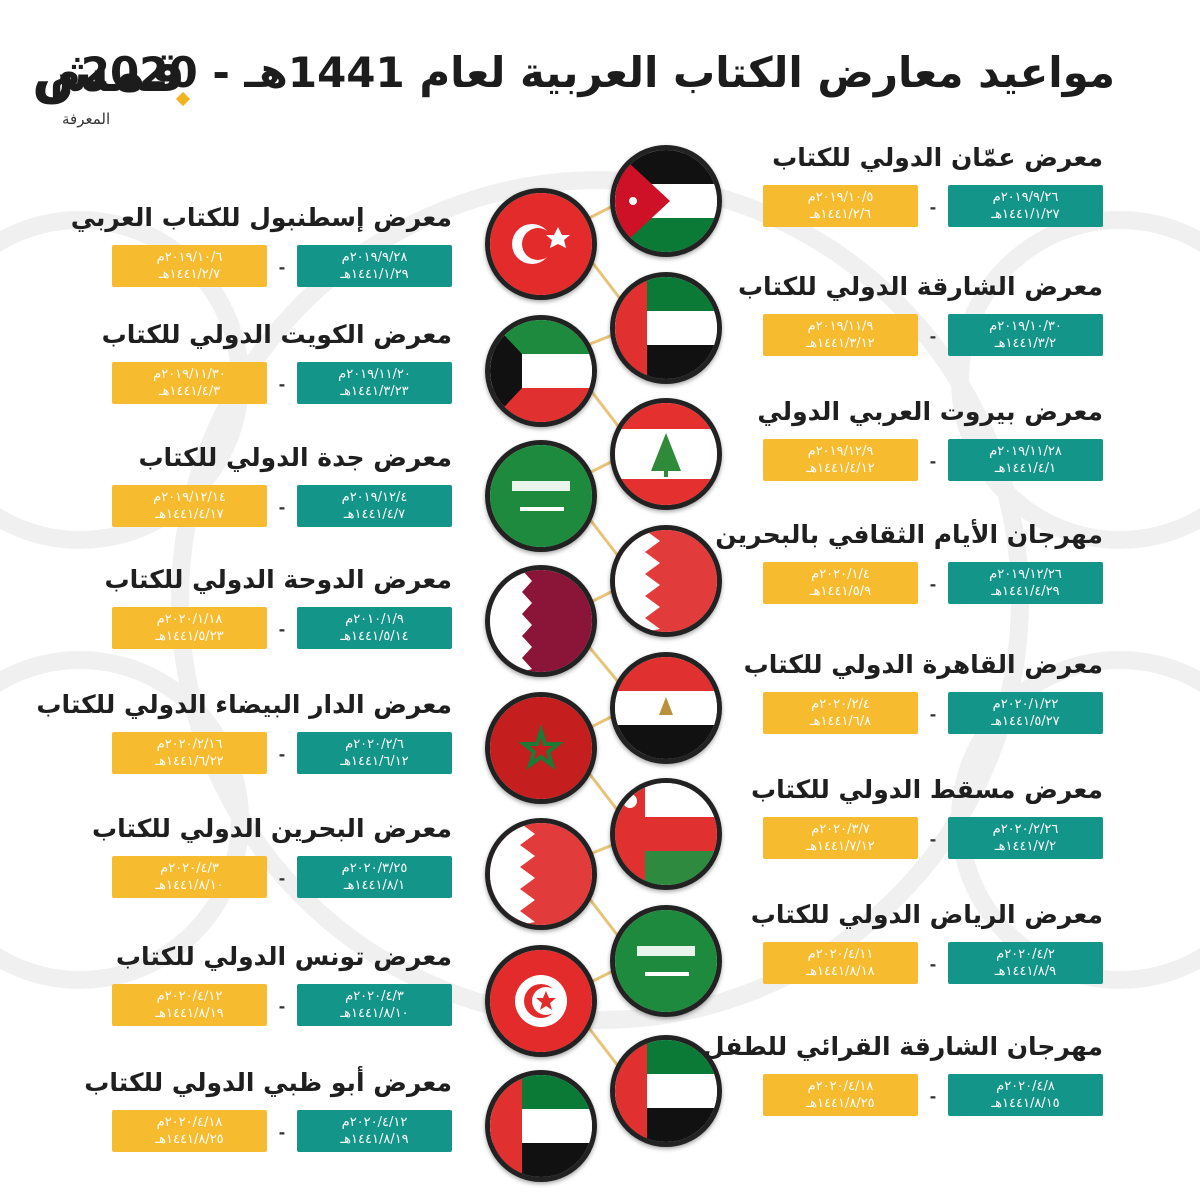  Describe the element at coordinates (541, 496) in the screenshot. I see `saudi-flag-icon` at that location.